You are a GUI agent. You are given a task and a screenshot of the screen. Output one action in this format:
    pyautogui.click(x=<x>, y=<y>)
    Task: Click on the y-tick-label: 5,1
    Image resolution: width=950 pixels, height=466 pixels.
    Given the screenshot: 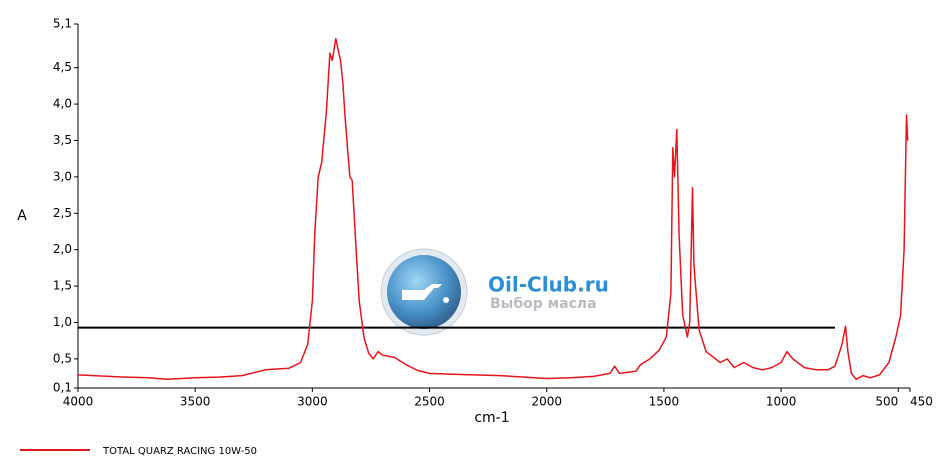 What is the action you would take?
    pyautogui.click(x=62, y=24)
    